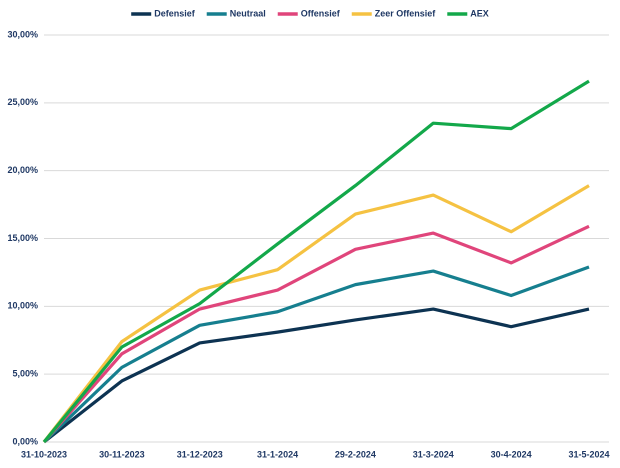 This screenshot has width=620, height=468. What do you see at coordinates (22, 306) in the screenshot?
I see `y-tick-label: 10,00%` at bounding box center [22, 306].